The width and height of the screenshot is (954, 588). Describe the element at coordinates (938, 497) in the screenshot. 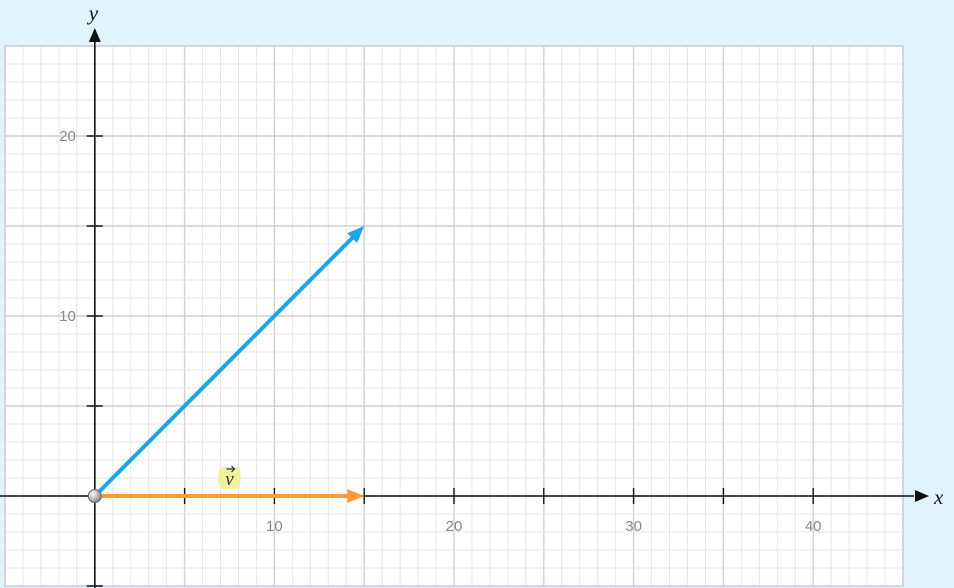

I see `x-axis-label: x` at that location.